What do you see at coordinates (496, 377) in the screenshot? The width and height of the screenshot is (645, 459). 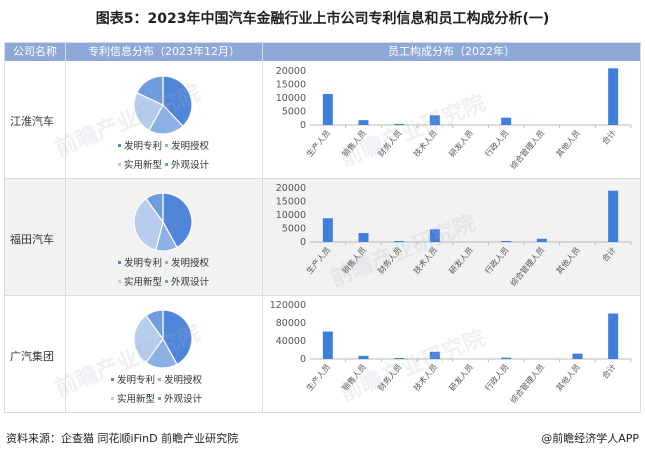 I see `x-tick-label: 行政人员` at bounding box center [496, 377].